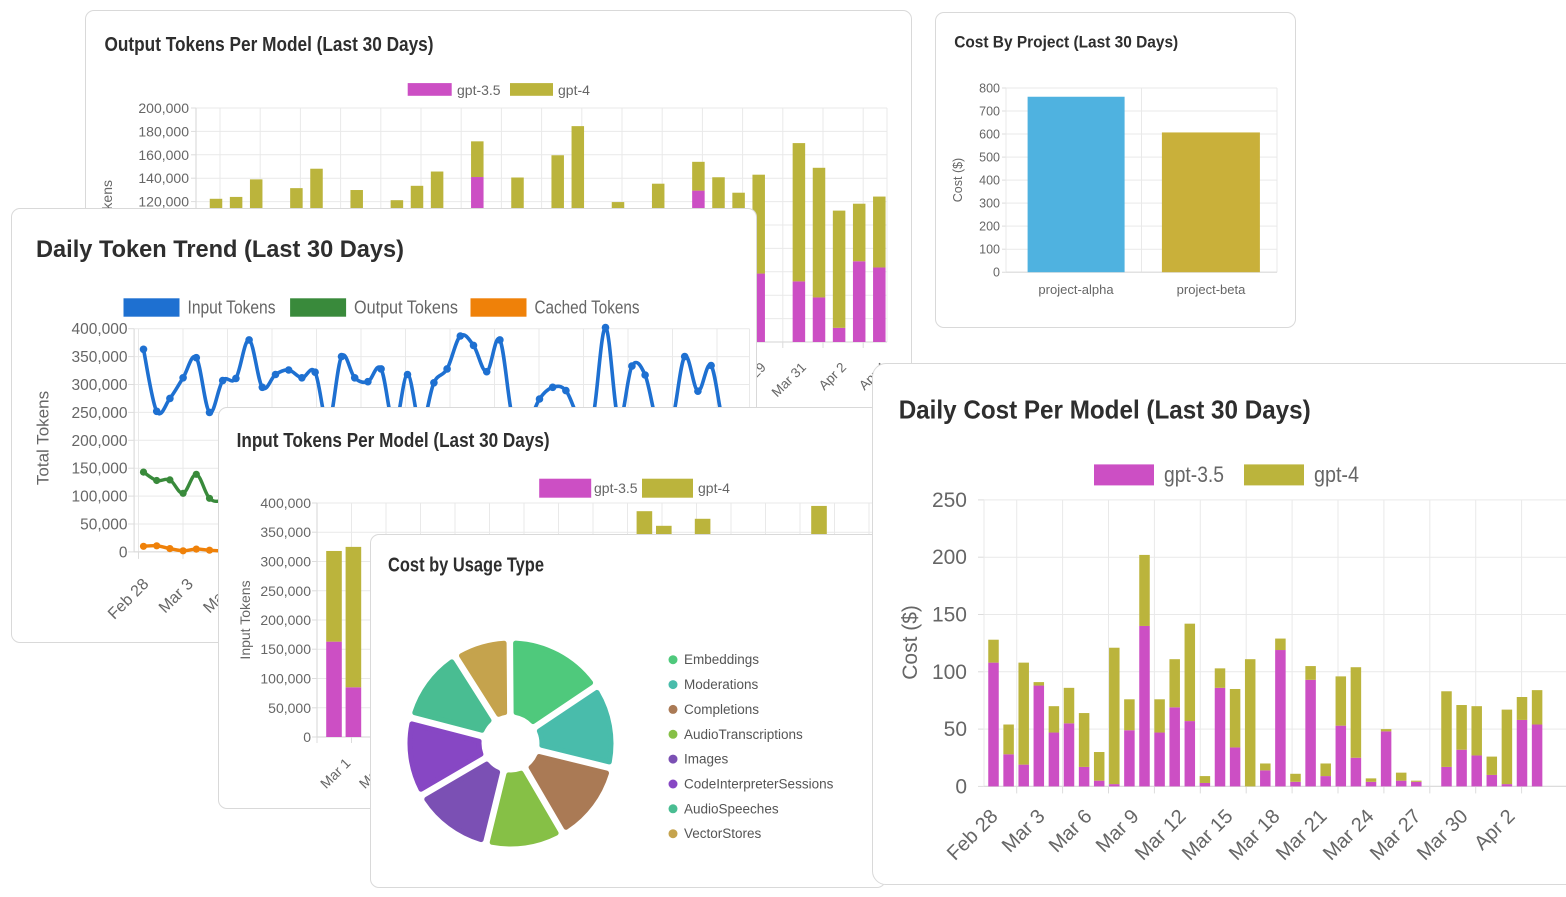  I want to click on svg-text: Output Tokens, so click(406, 308).